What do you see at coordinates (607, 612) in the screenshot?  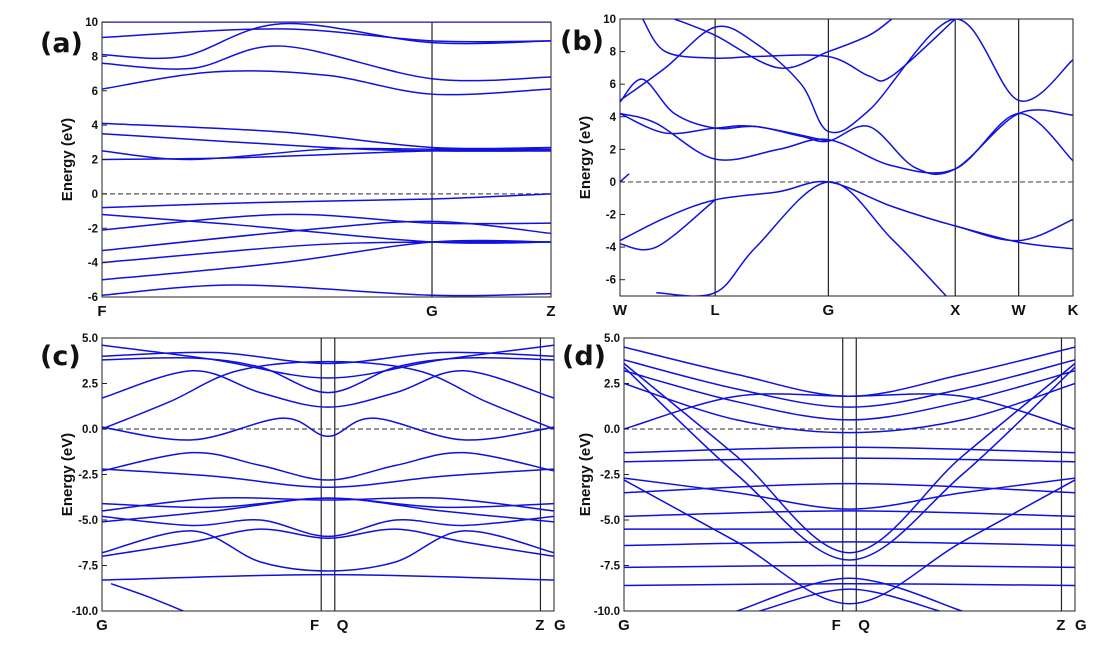 I see `y-tick-label: -10.0` at bounding box center [607, 612].